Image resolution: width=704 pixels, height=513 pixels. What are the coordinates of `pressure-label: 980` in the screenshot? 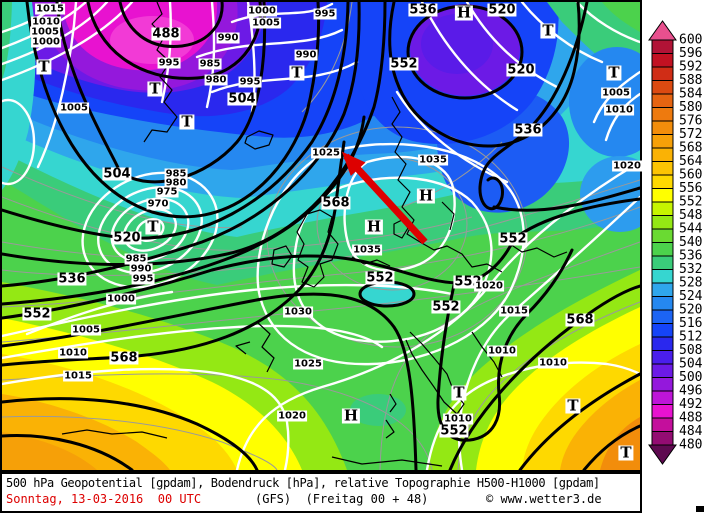 It's located at (216, 80).